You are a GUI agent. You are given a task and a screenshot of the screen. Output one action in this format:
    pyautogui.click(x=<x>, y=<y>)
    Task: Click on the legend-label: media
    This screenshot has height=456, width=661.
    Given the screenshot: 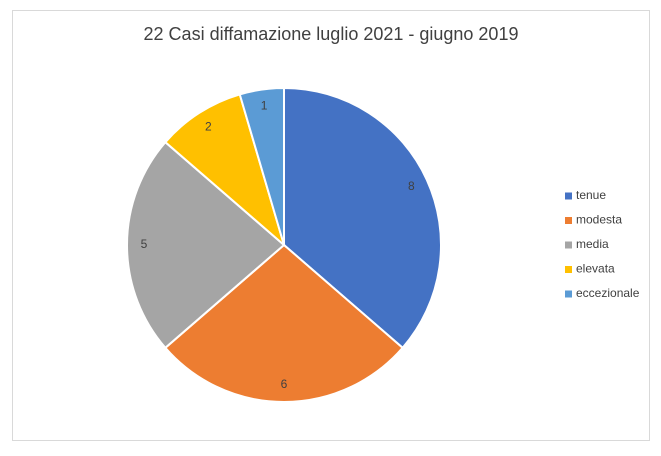 What is the action you would take?
    pyautogui.click(x=592, y=244)
    